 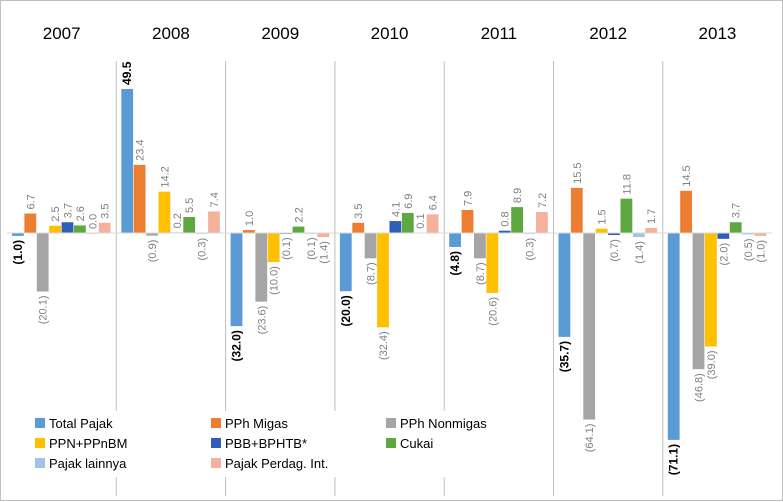 What do you see at coordinates (748, 234) in the screenshot?
I see `bar-2013-pajak-lainnya` at bounding box center [748, 234].